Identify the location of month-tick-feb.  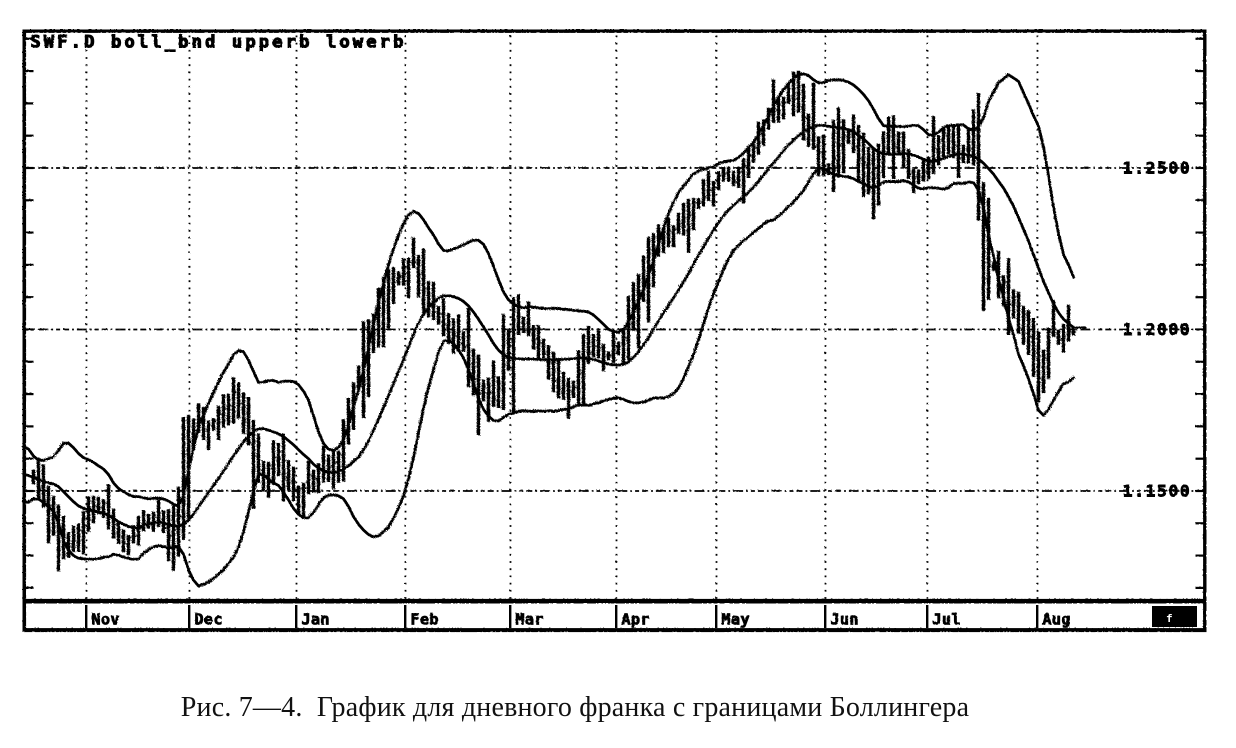
(405, 616).